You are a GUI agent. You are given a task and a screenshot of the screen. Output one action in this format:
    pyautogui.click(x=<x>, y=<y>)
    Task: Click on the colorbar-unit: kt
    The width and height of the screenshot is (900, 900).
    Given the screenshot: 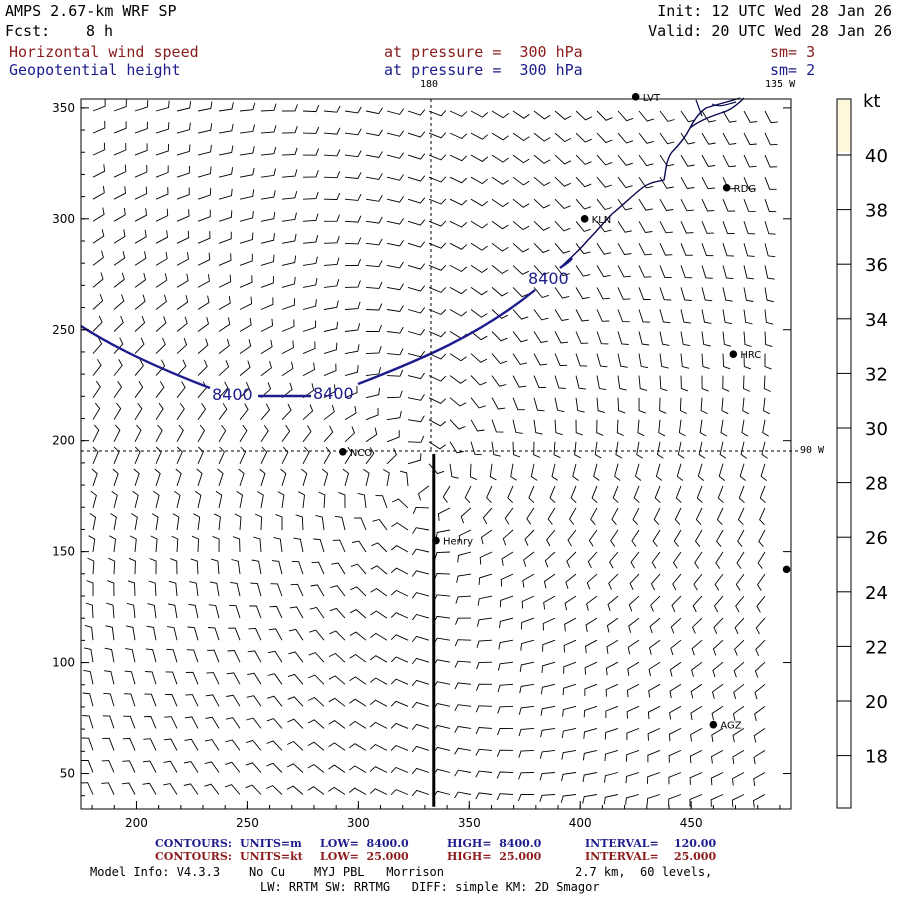 What is the action you would take?
    pyautogui.click(x=871, y=101)
    